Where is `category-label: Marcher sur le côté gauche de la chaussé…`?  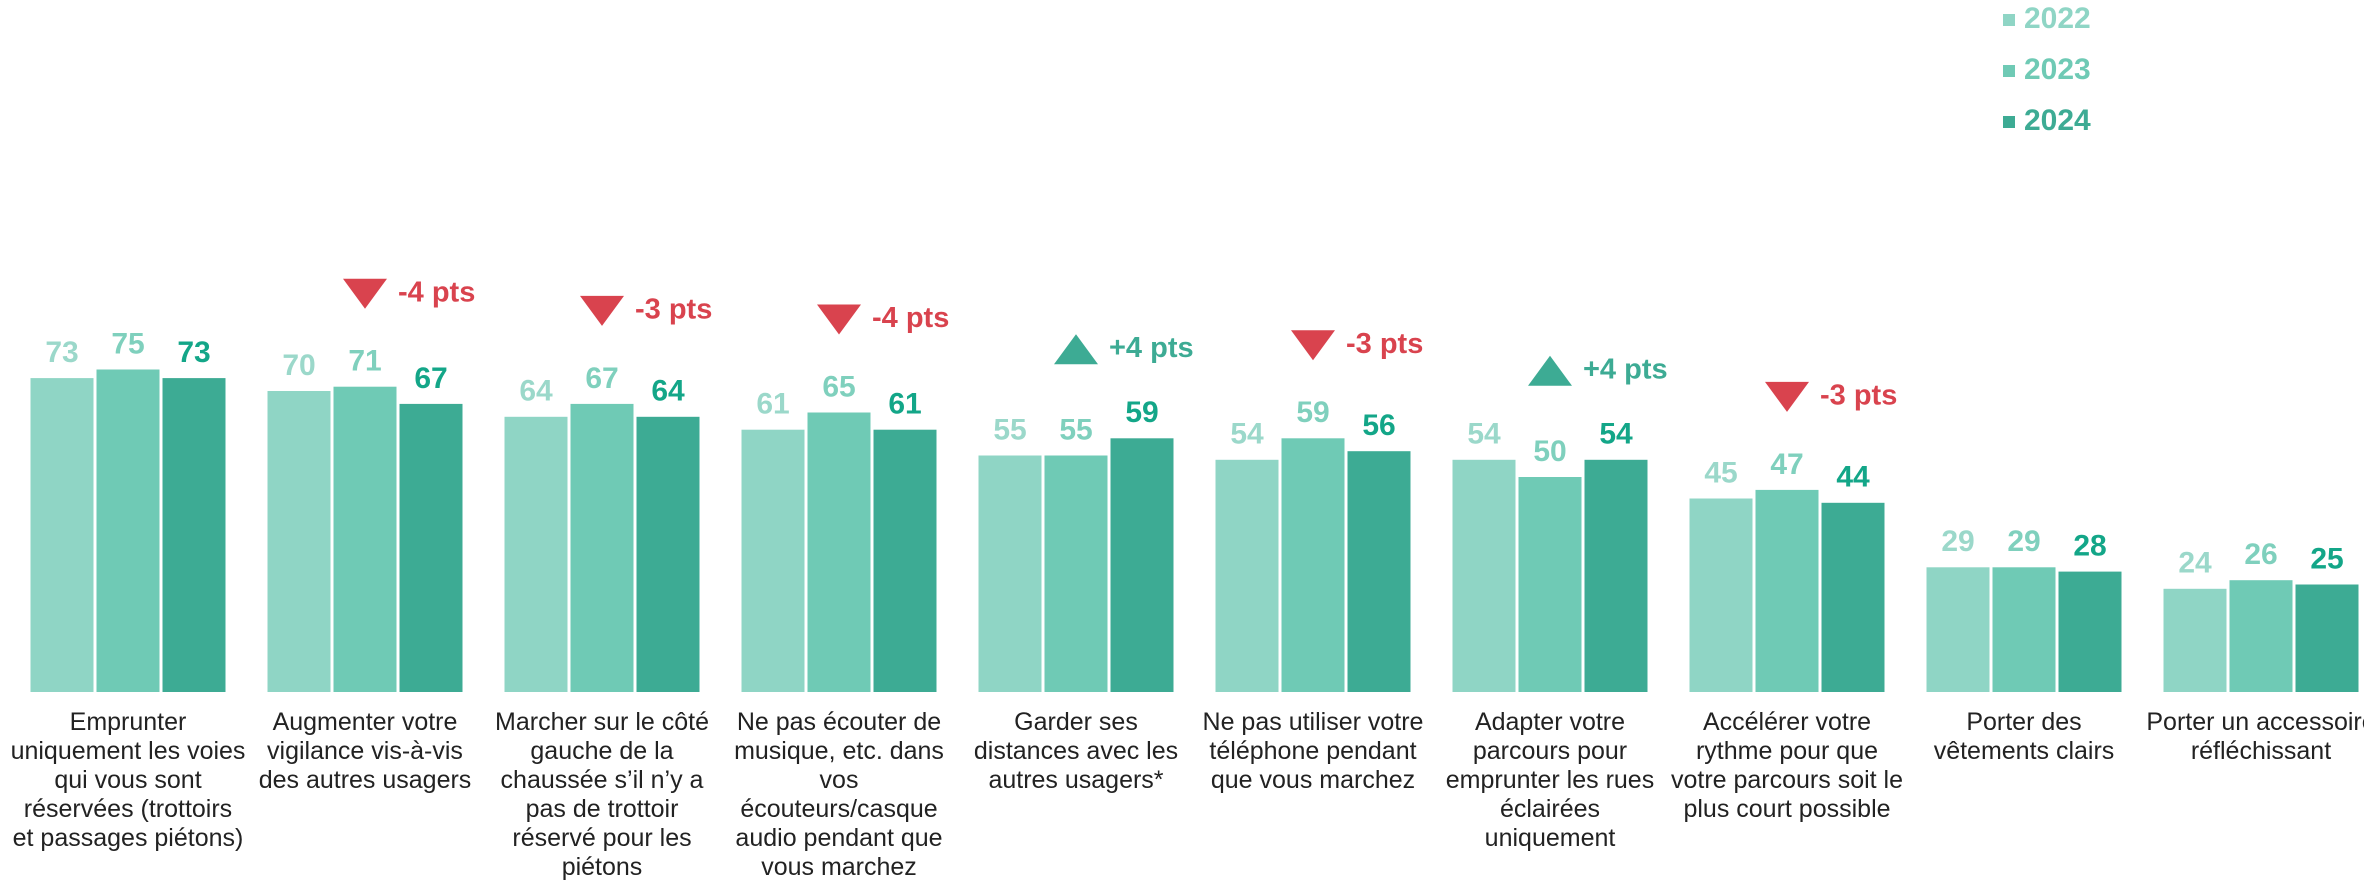
category-label: Marcher sur le côté gauche de la chaussé… is located at coordinates (602, 794).